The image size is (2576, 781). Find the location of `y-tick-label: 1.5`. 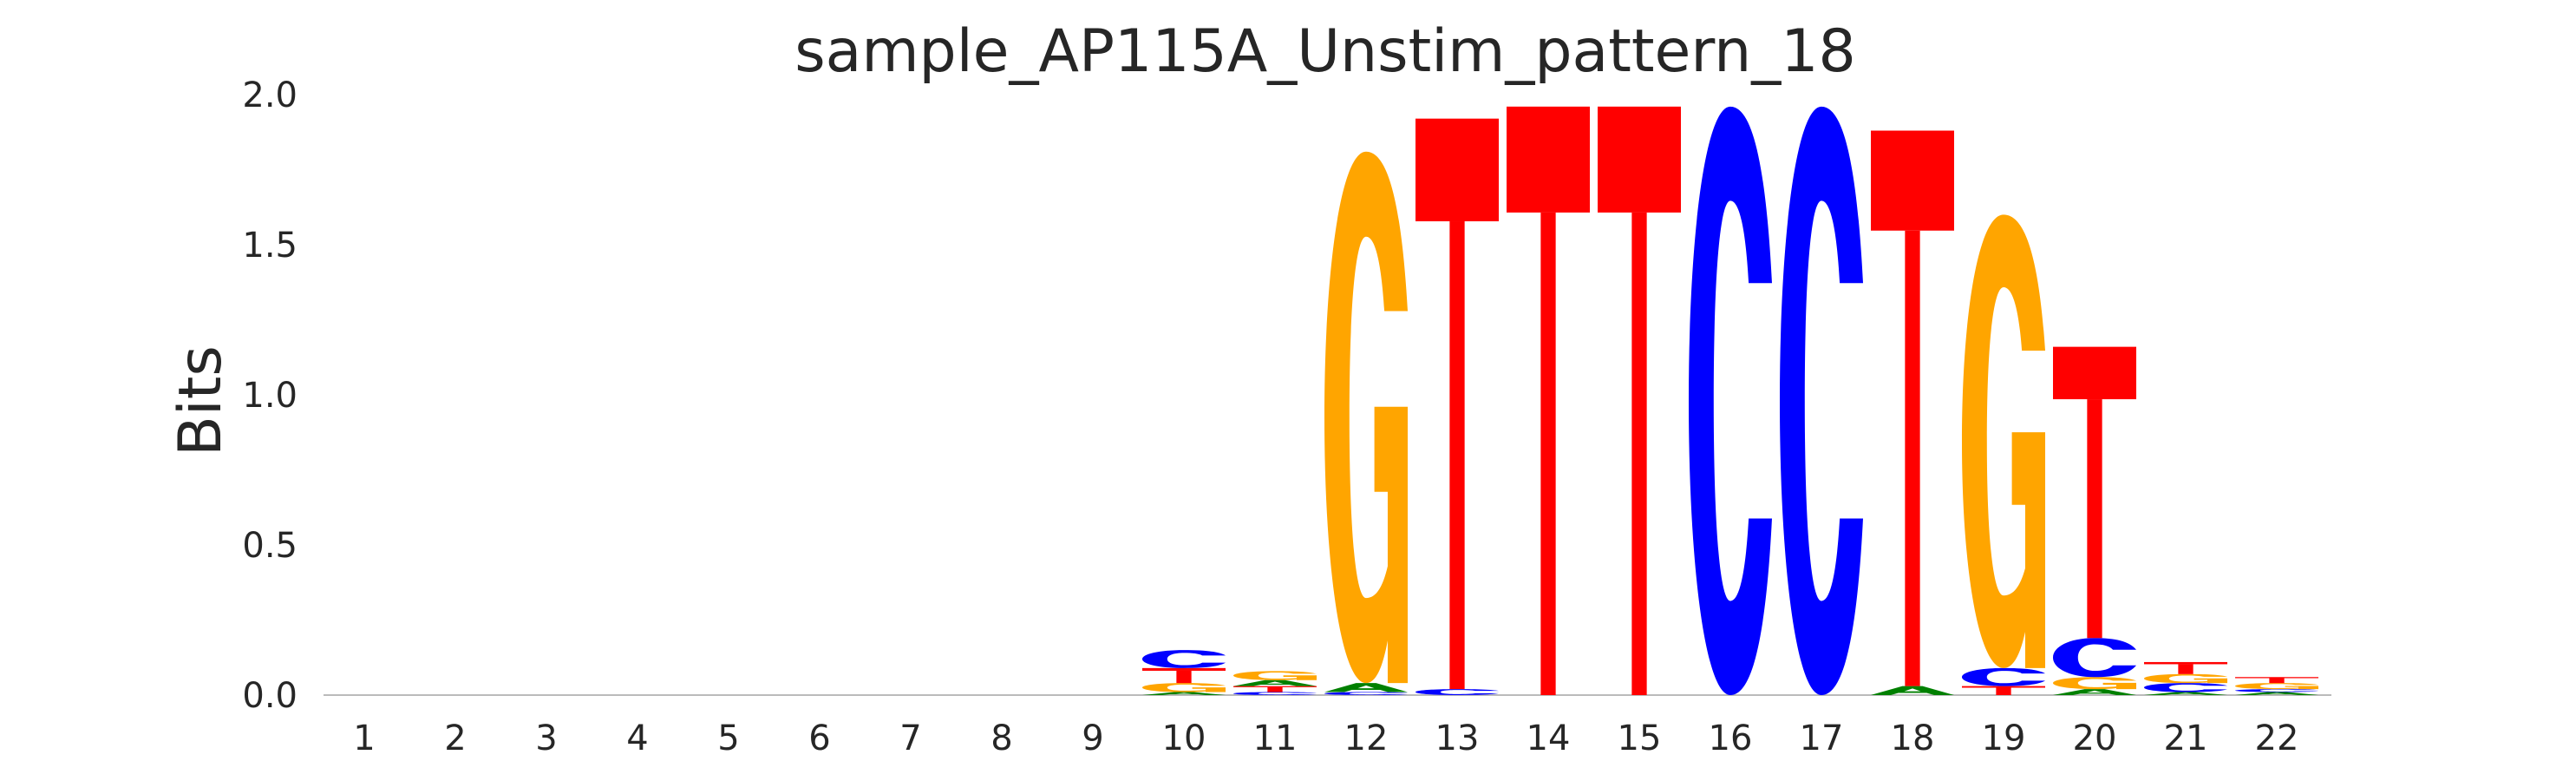

y-tick-label: 1.5 is located at coordinates (269, 246).